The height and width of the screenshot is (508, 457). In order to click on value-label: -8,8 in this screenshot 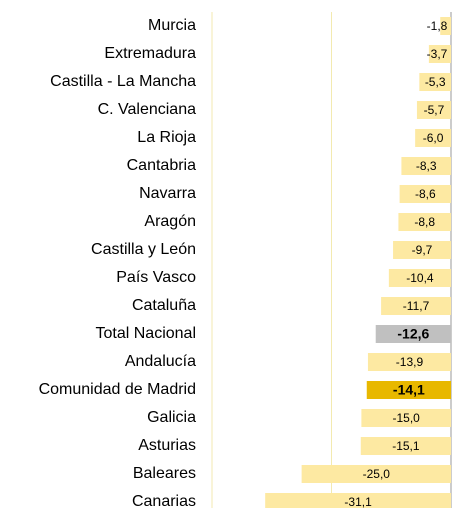, I will do `click(424, 222)`.